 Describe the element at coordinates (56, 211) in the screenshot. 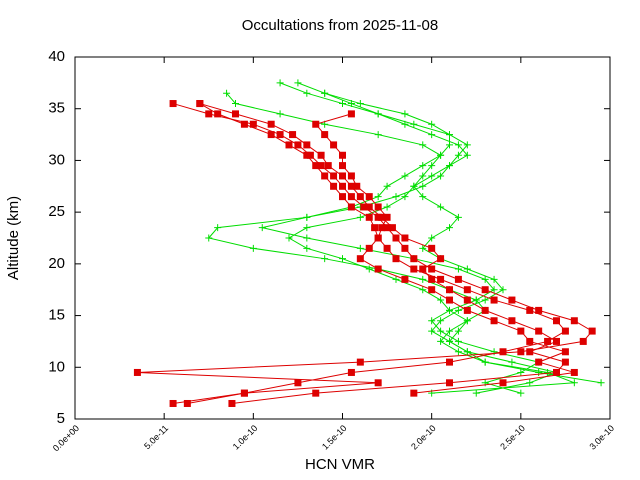

I see `y-tick-label: 25` at that location.